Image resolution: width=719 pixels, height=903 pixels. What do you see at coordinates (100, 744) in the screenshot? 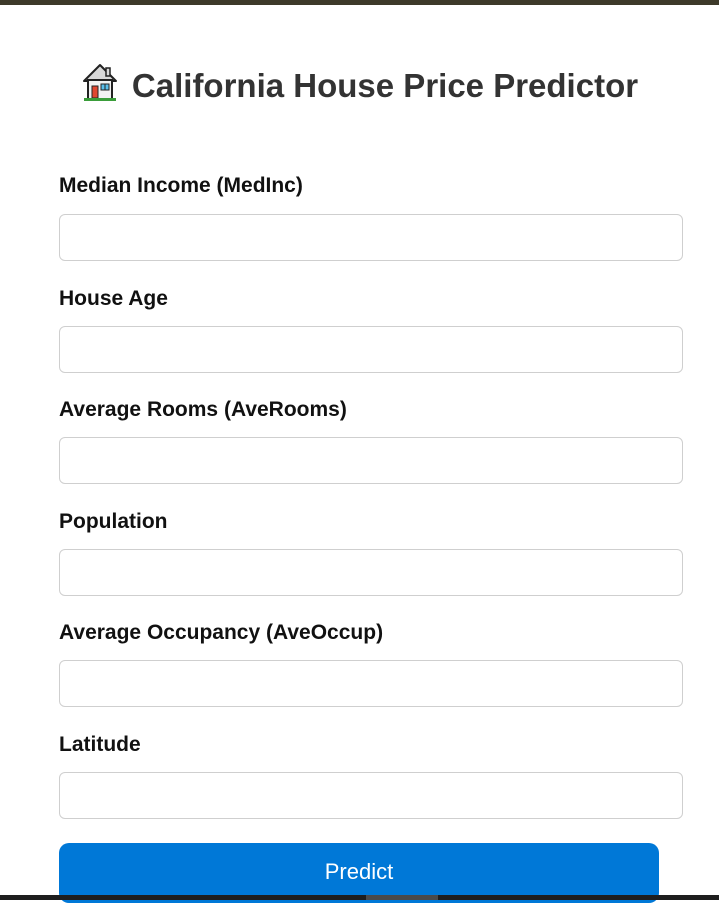
I see `latitude-label: Latitude` at bounding box center [100, 744].